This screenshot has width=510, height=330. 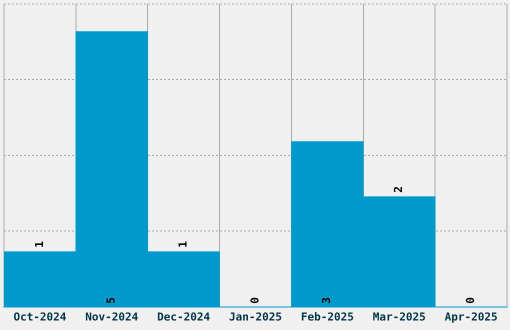 I want to click on x-tick-label: Nov-2024, so click(x=112, y=317).